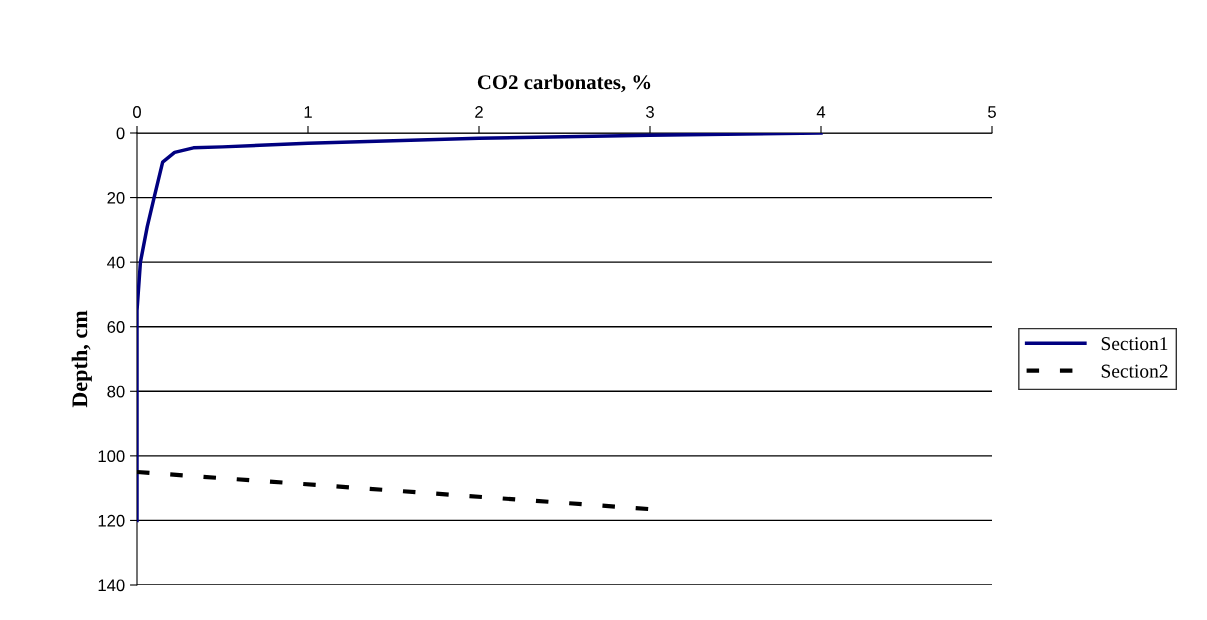 The width and height of the screenshot is (1207, 620). Describe the element at coordinates (116, 262) in the screenshot. I see `y-tick-label: 40` at that location.